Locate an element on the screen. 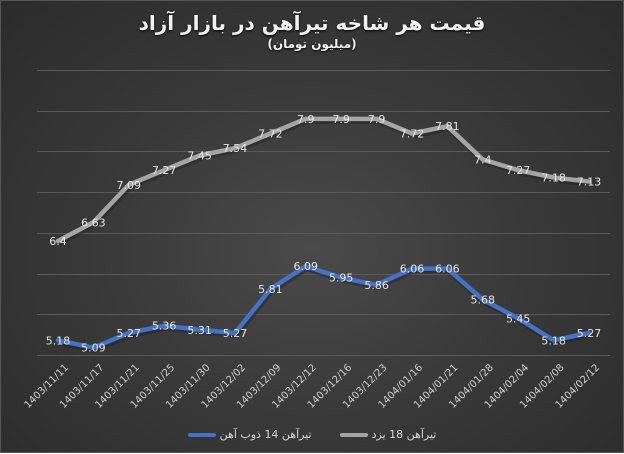  legend-item-yazd-18: تیرآهن 18 یزد is located at coordinates (388, 434).